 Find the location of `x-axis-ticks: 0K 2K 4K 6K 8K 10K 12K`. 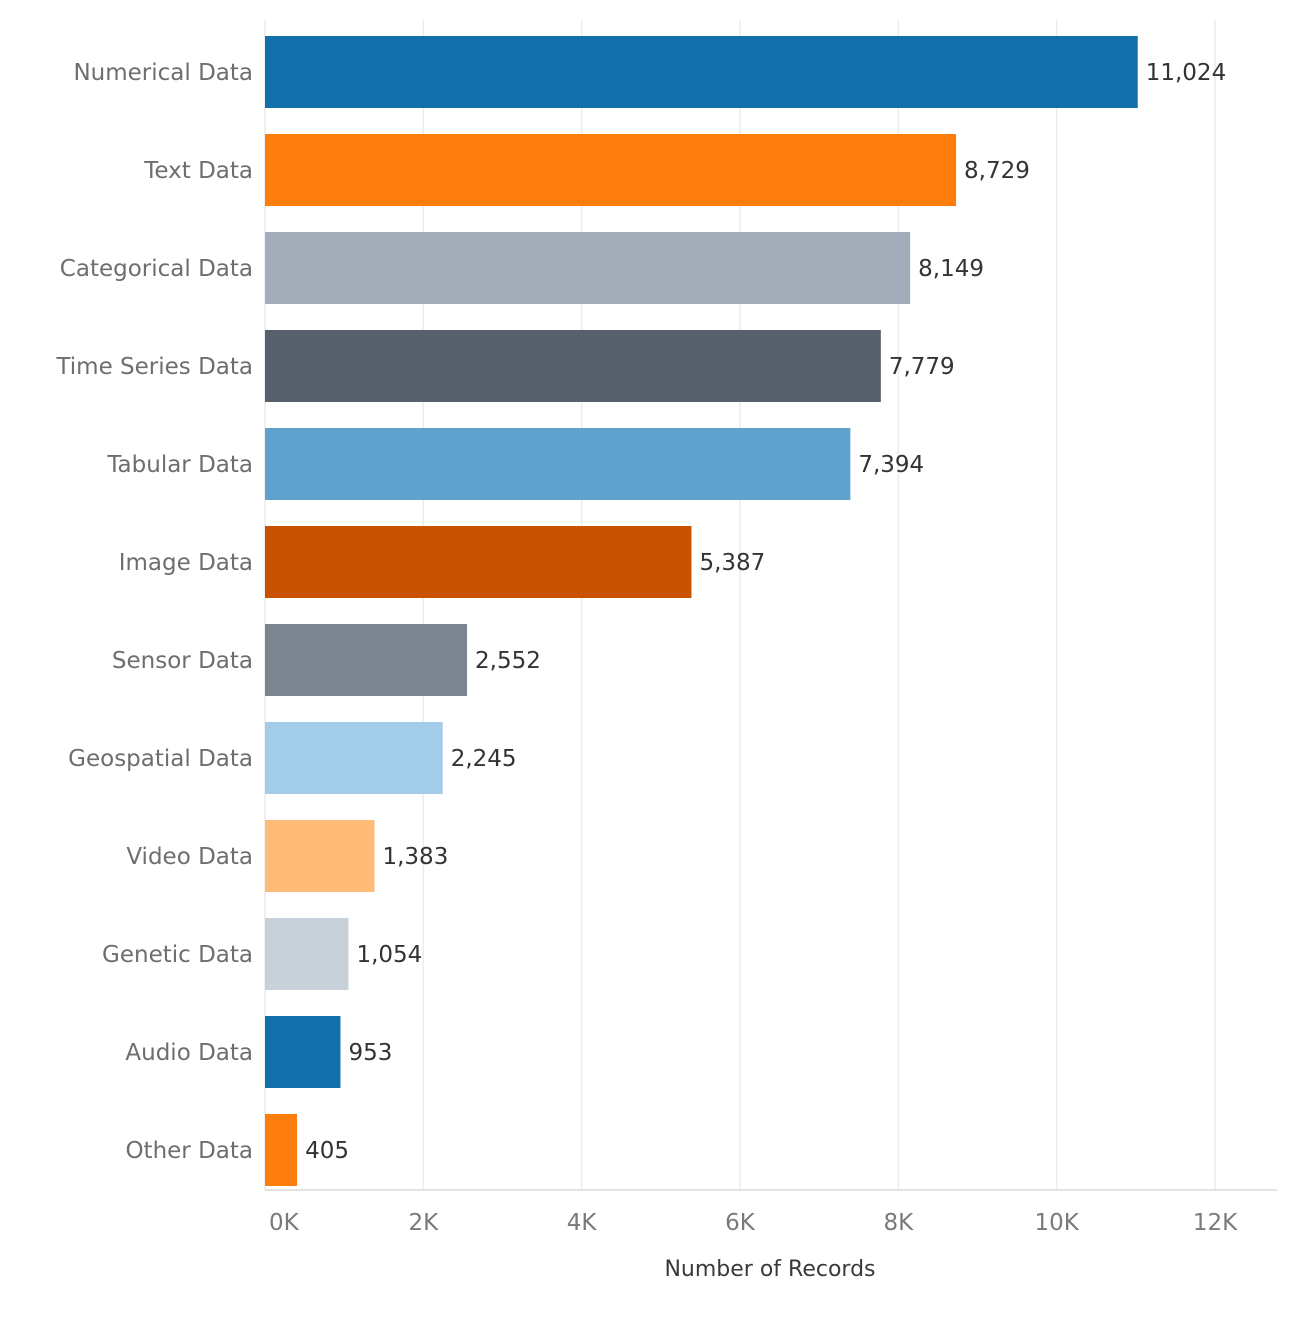

x-axis-ticks: 0K 2K 4K 6K 8K 10K 12K is located at coordinates (753, 1223).